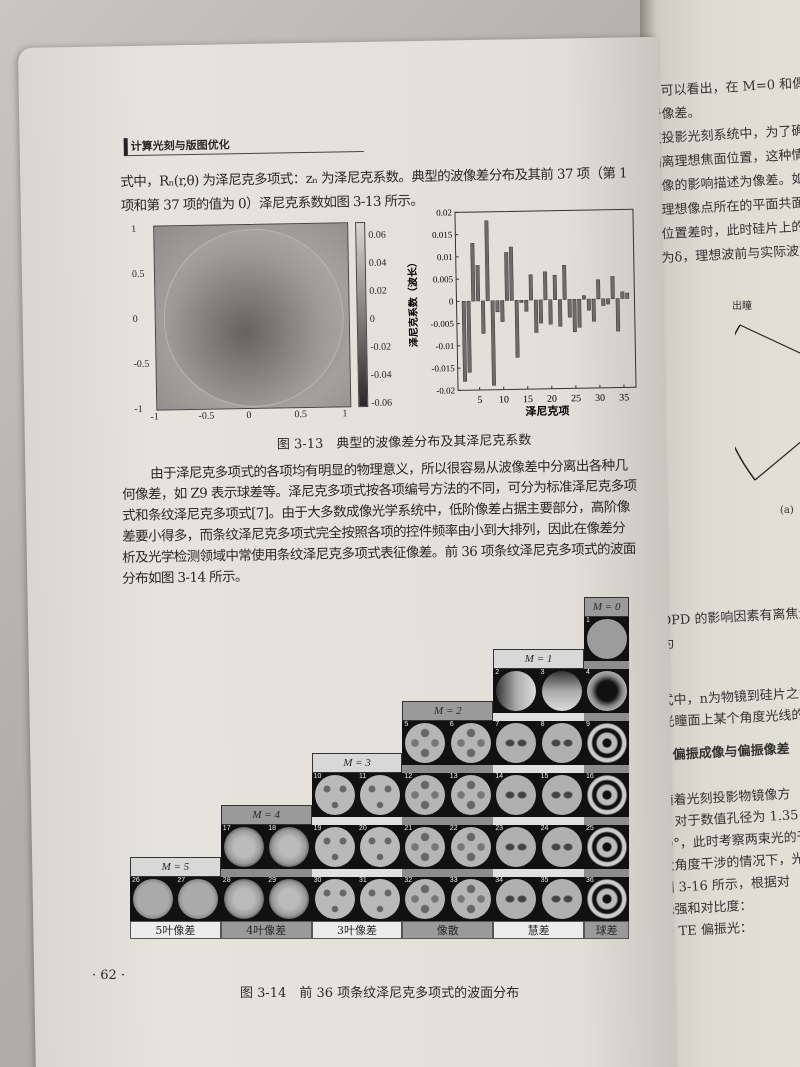 The width and height of the screenshot is (800, 1067). What do you see at coordinates (135, 319) in the screenshot?
I see `y-tick-label: 0` at bounding box center [135, 319].